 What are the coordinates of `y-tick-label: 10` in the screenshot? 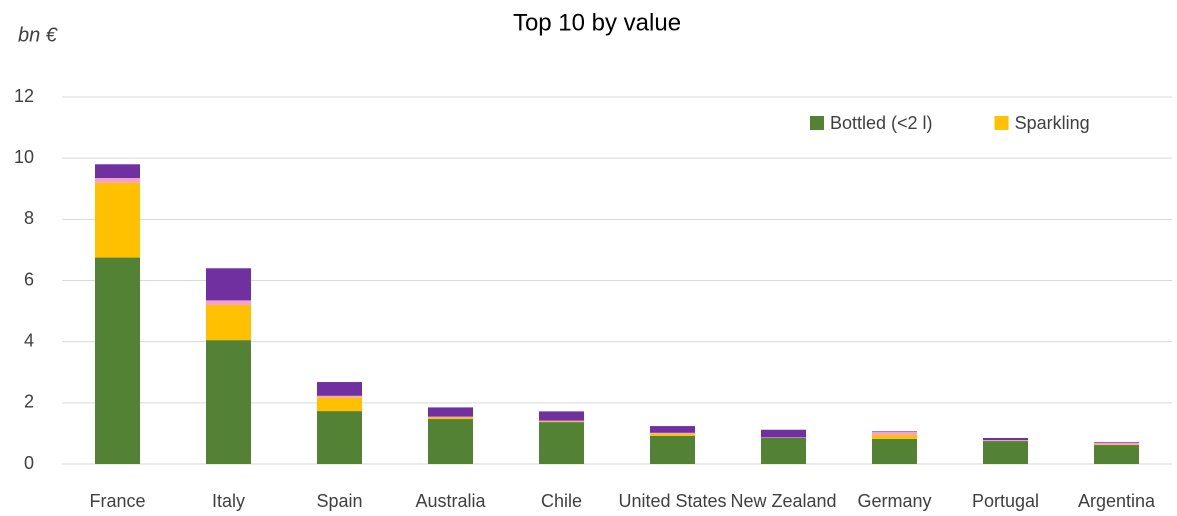 It's located at (24, 157).